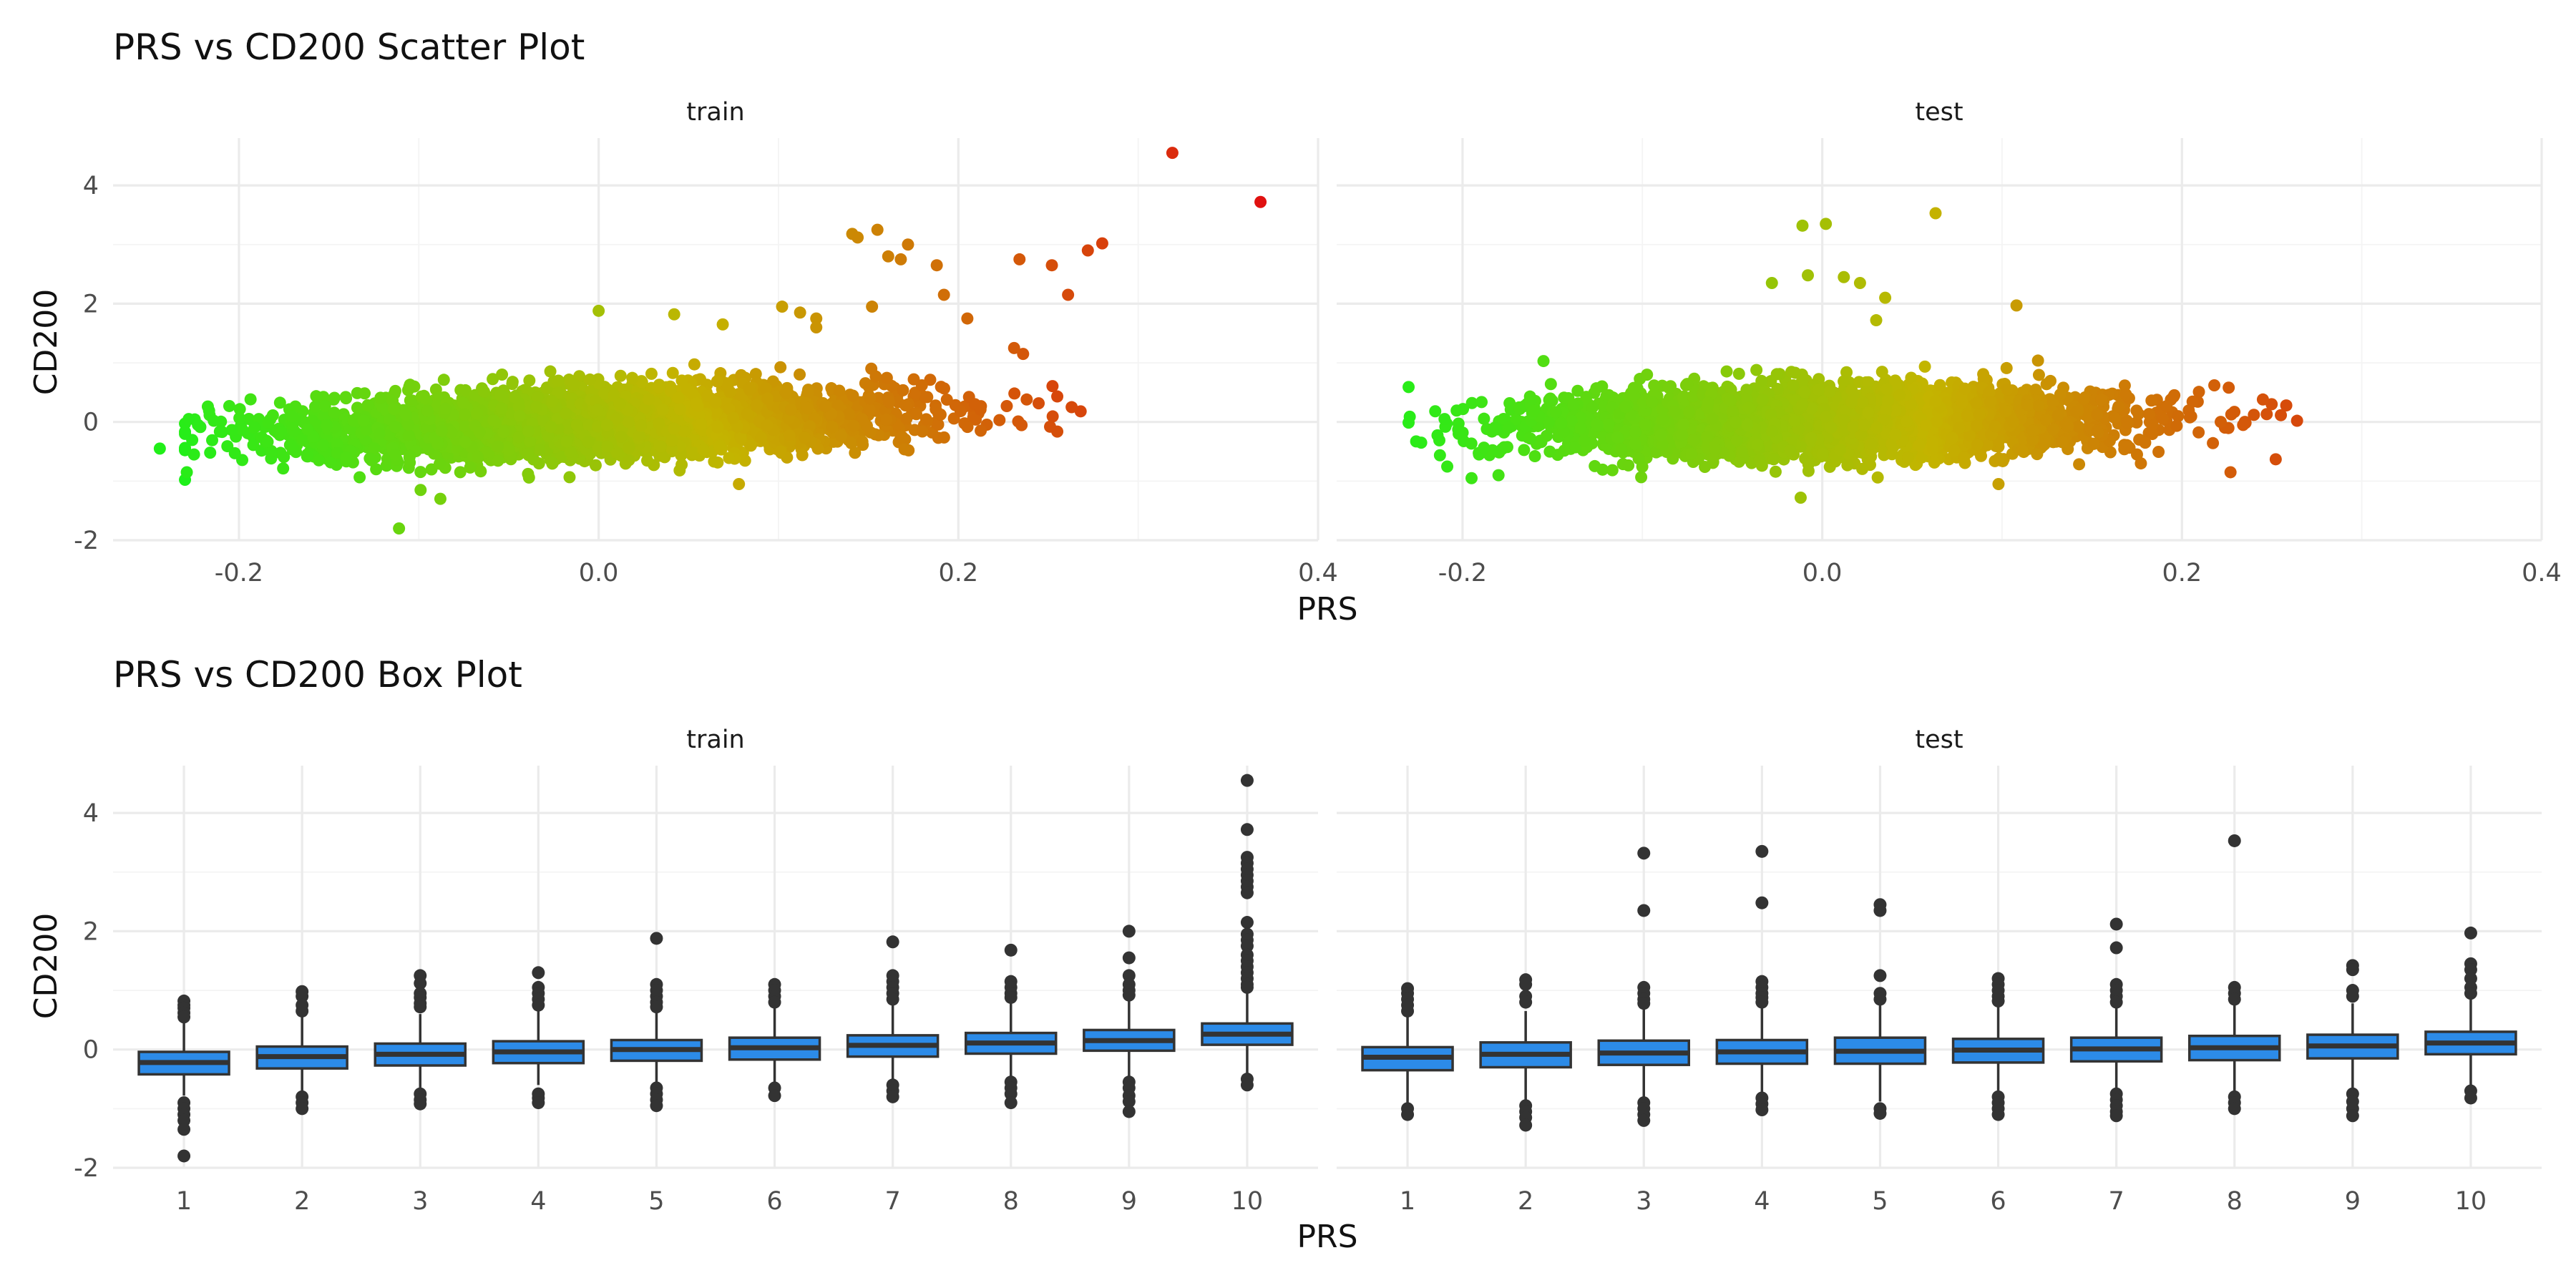 The image size is (2576, 1288). I want to click on x-tick-label: 0.0, so click(599, 573).